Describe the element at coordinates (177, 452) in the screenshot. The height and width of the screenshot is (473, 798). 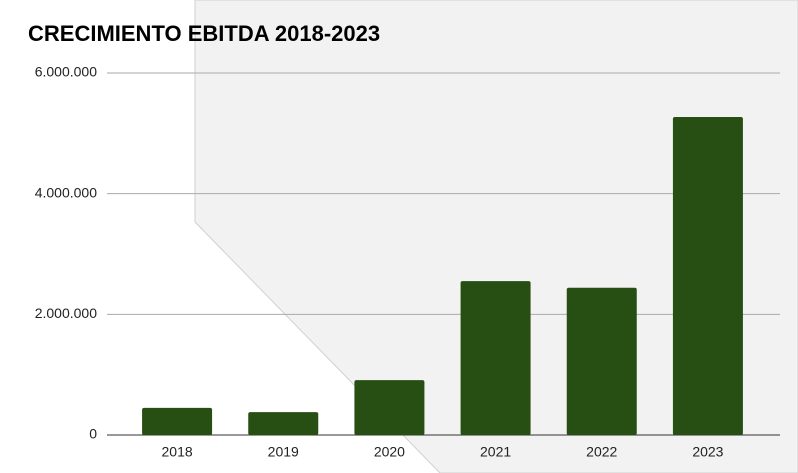
I see `x-tick-label: 2018` at that location.